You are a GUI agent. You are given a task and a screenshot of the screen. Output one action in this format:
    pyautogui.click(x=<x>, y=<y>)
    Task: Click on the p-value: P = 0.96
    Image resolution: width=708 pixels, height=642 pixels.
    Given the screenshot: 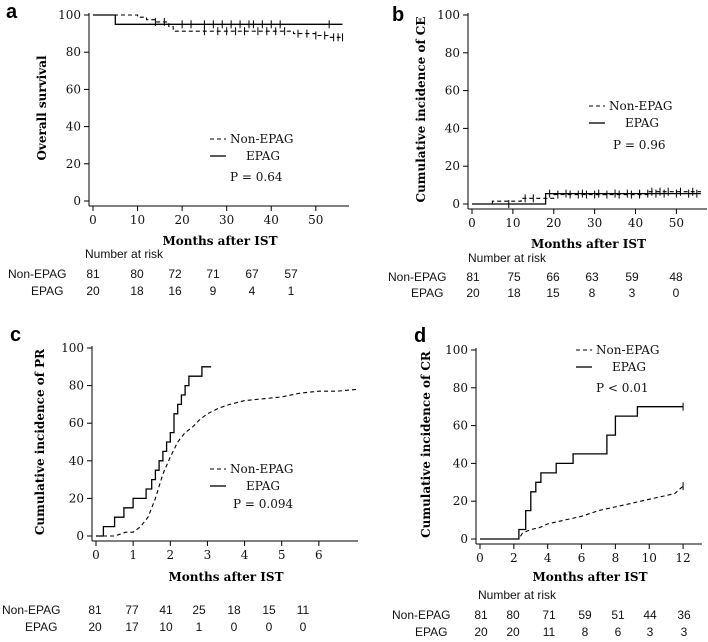 What is the action you would take?
    pyautogui.click(x=639, y=145)
    